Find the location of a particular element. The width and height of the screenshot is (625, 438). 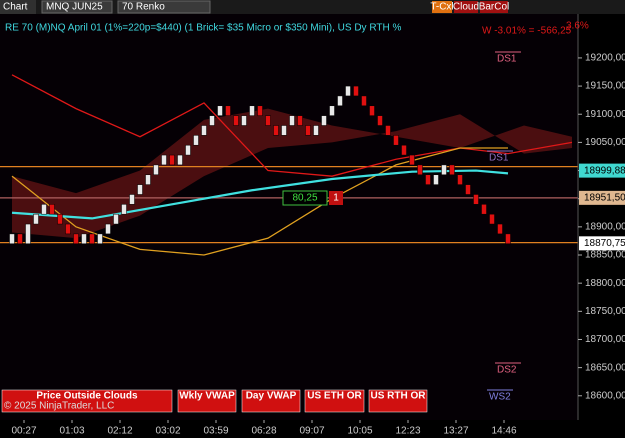

x-tick-label: 02:12 is located at coordinates (119, 431).